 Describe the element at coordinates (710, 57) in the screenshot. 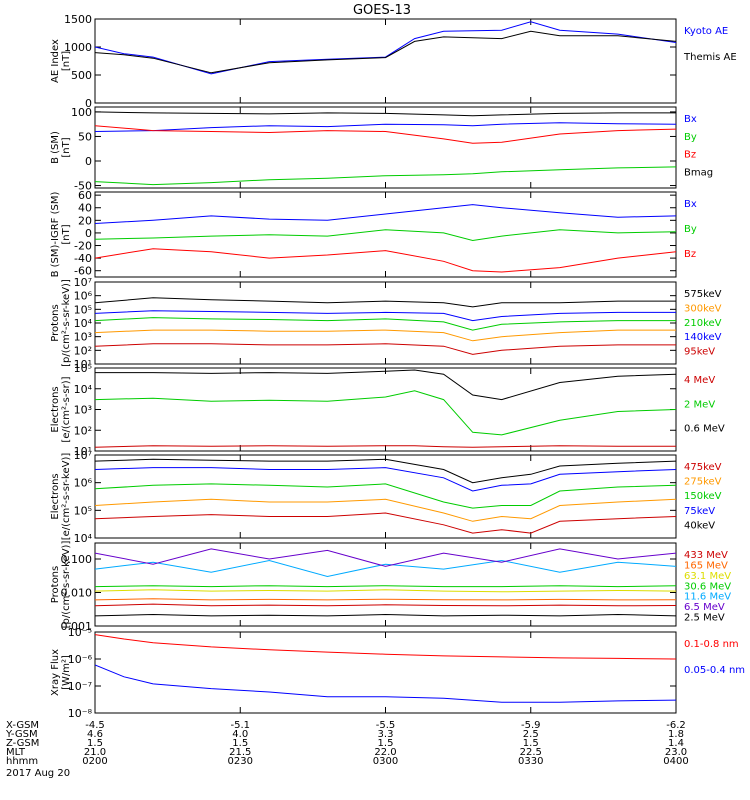

I see `legend-themis-ae: Themis AE` at that location.